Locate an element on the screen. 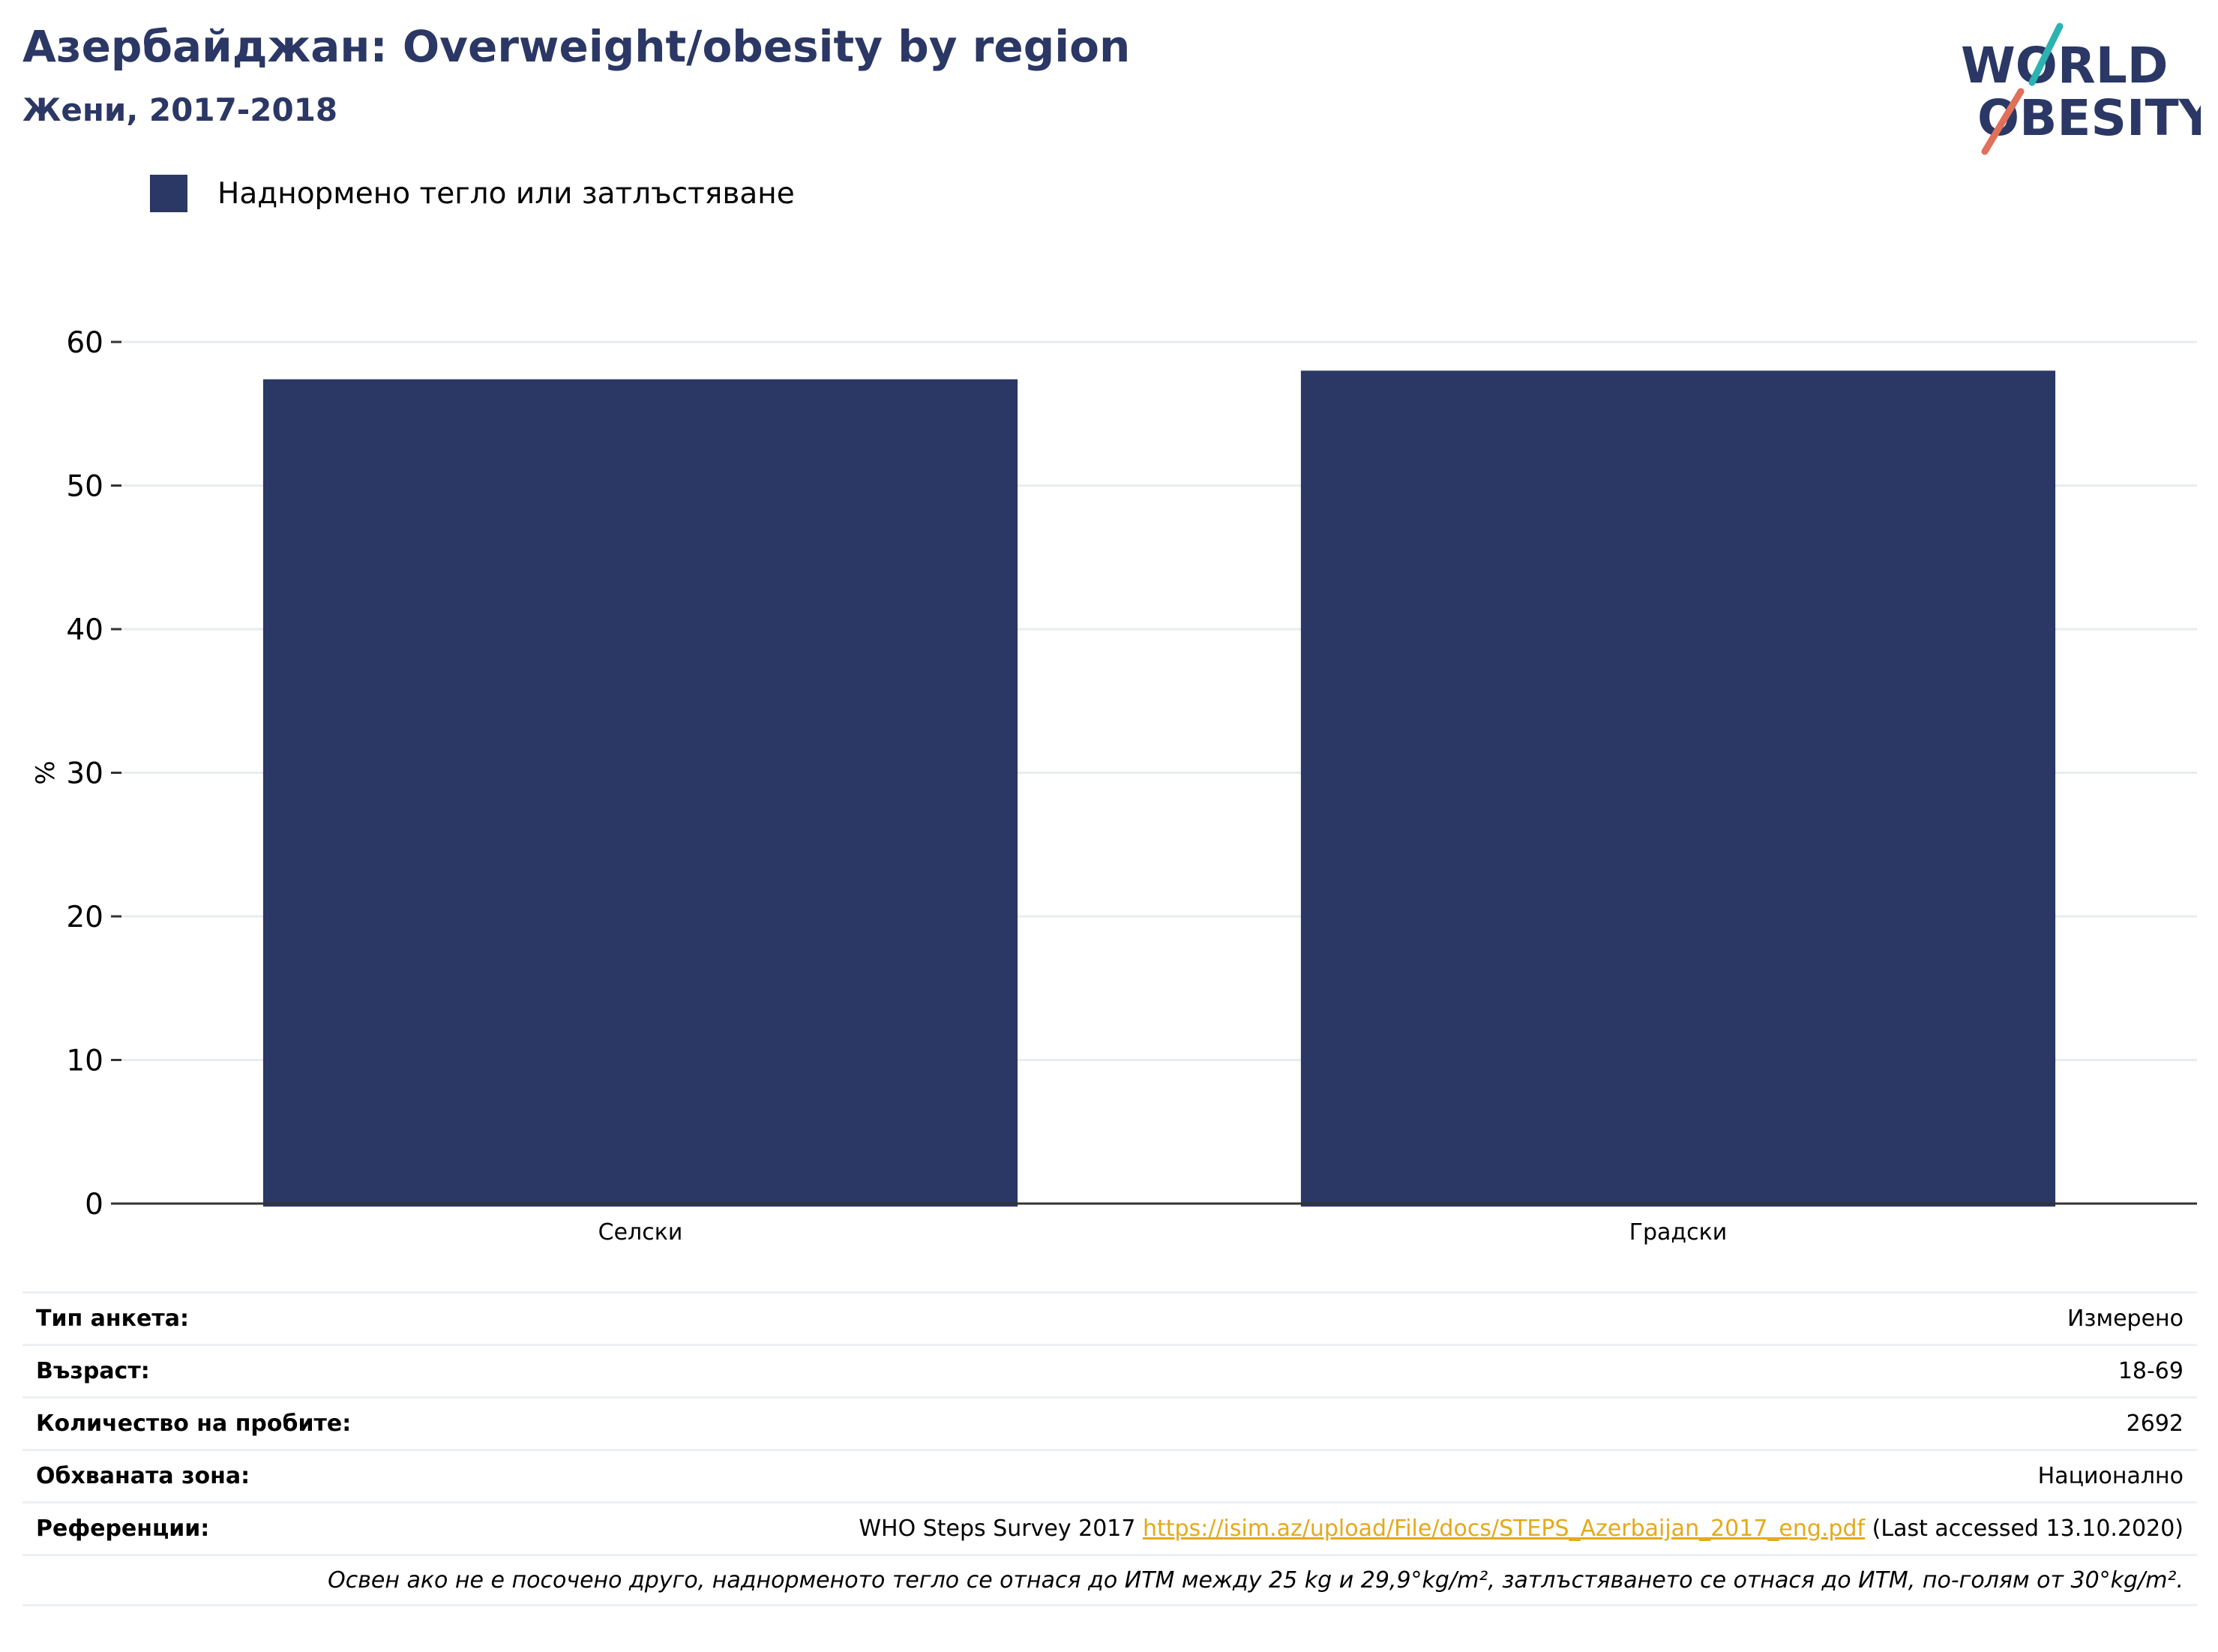  y-tick-label: 40 is located at coordinates (84, 630).